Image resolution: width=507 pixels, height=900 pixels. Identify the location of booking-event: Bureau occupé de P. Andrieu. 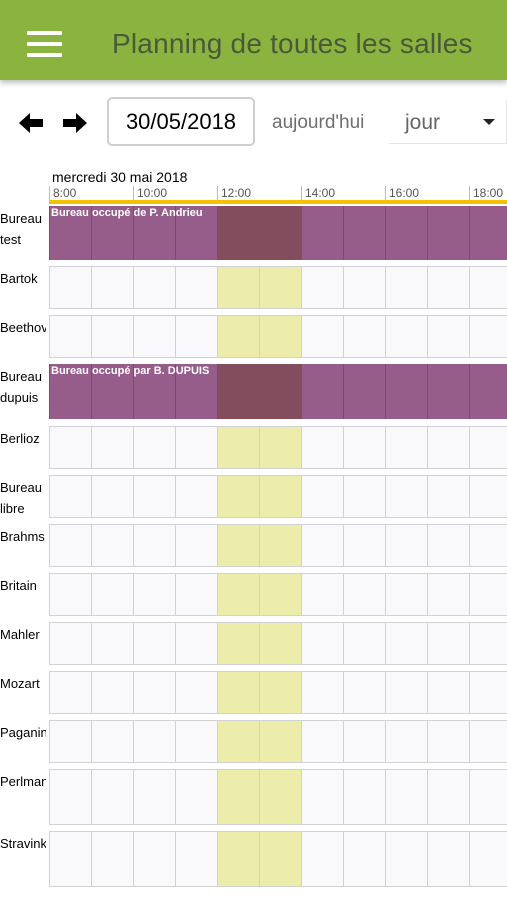
(278, 233).